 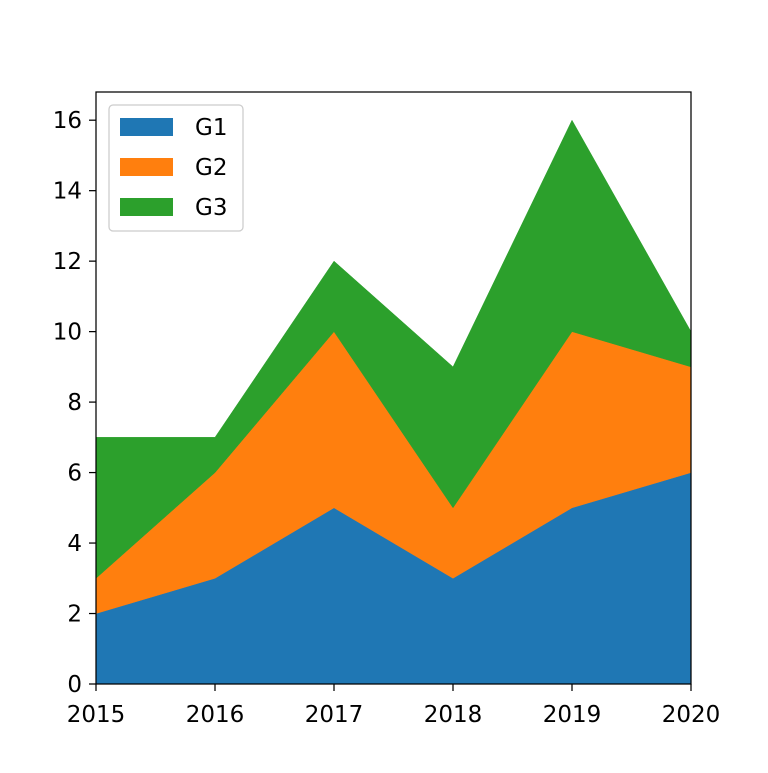 I want to click on y-tick-label: 12, so click(x=67, y=262).